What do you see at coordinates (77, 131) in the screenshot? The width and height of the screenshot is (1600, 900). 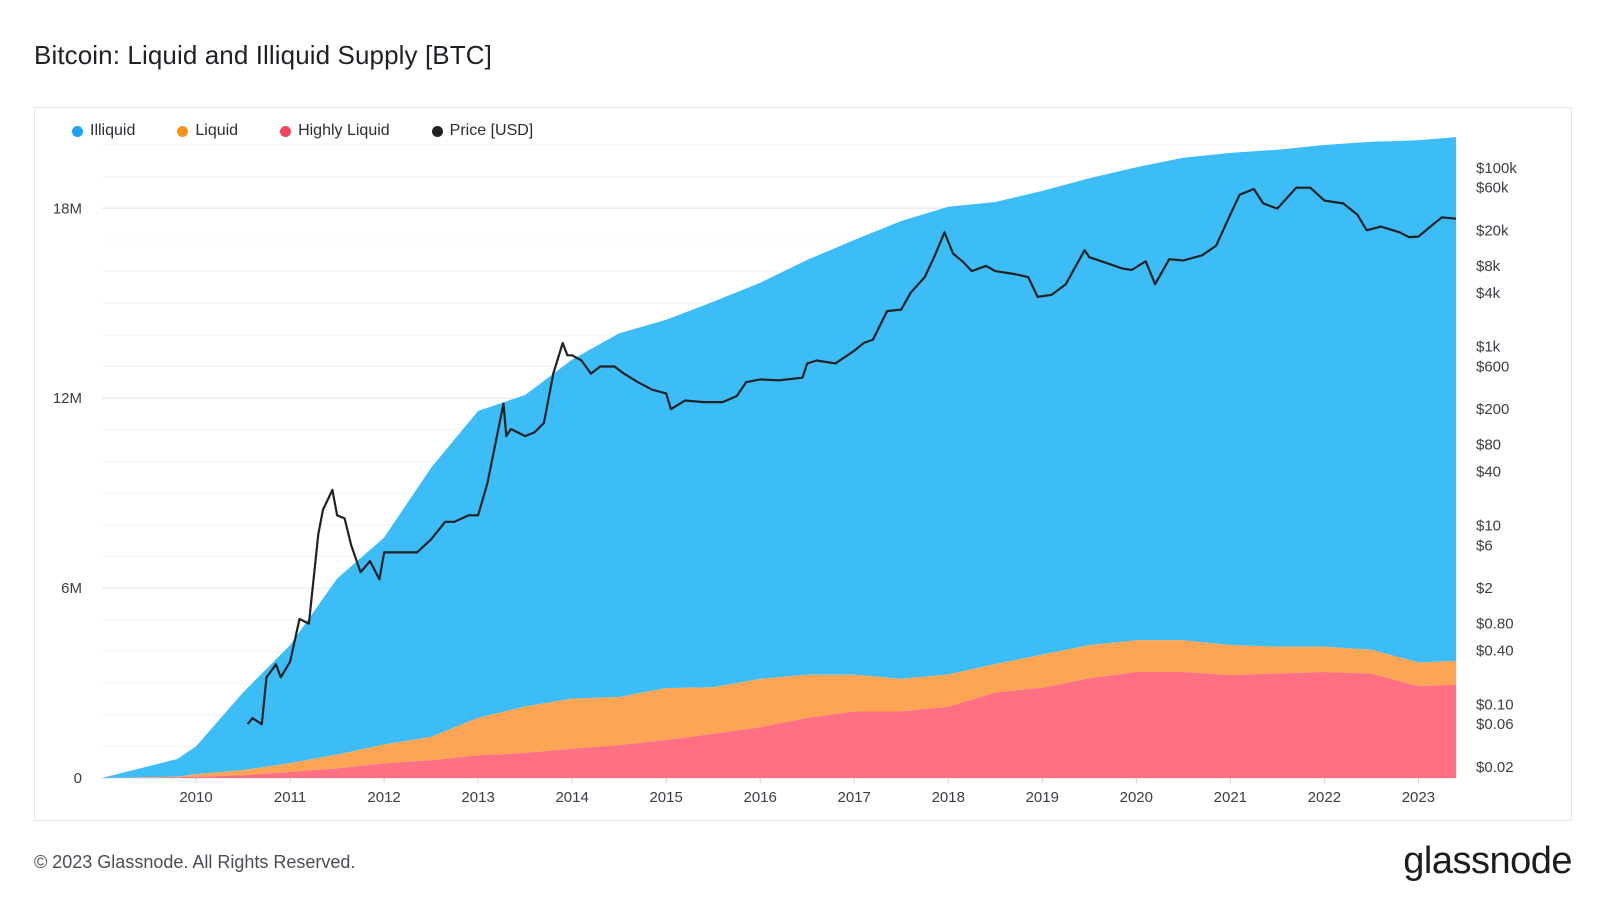 I see `legend-dot-illiquid` at bounding box center [77, 131].